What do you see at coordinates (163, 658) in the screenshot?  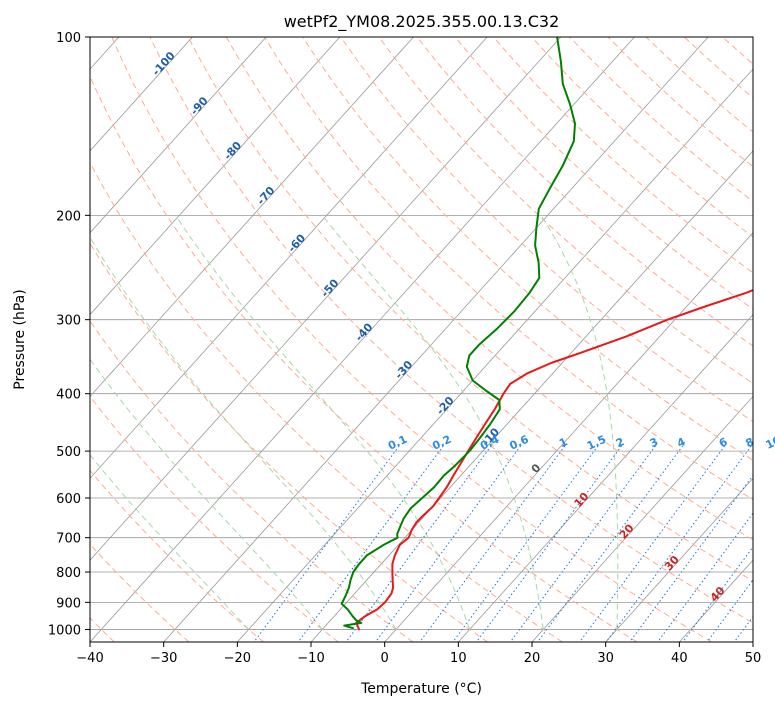 I see `x-tick-label: −30` at bounding box center [163, 658].